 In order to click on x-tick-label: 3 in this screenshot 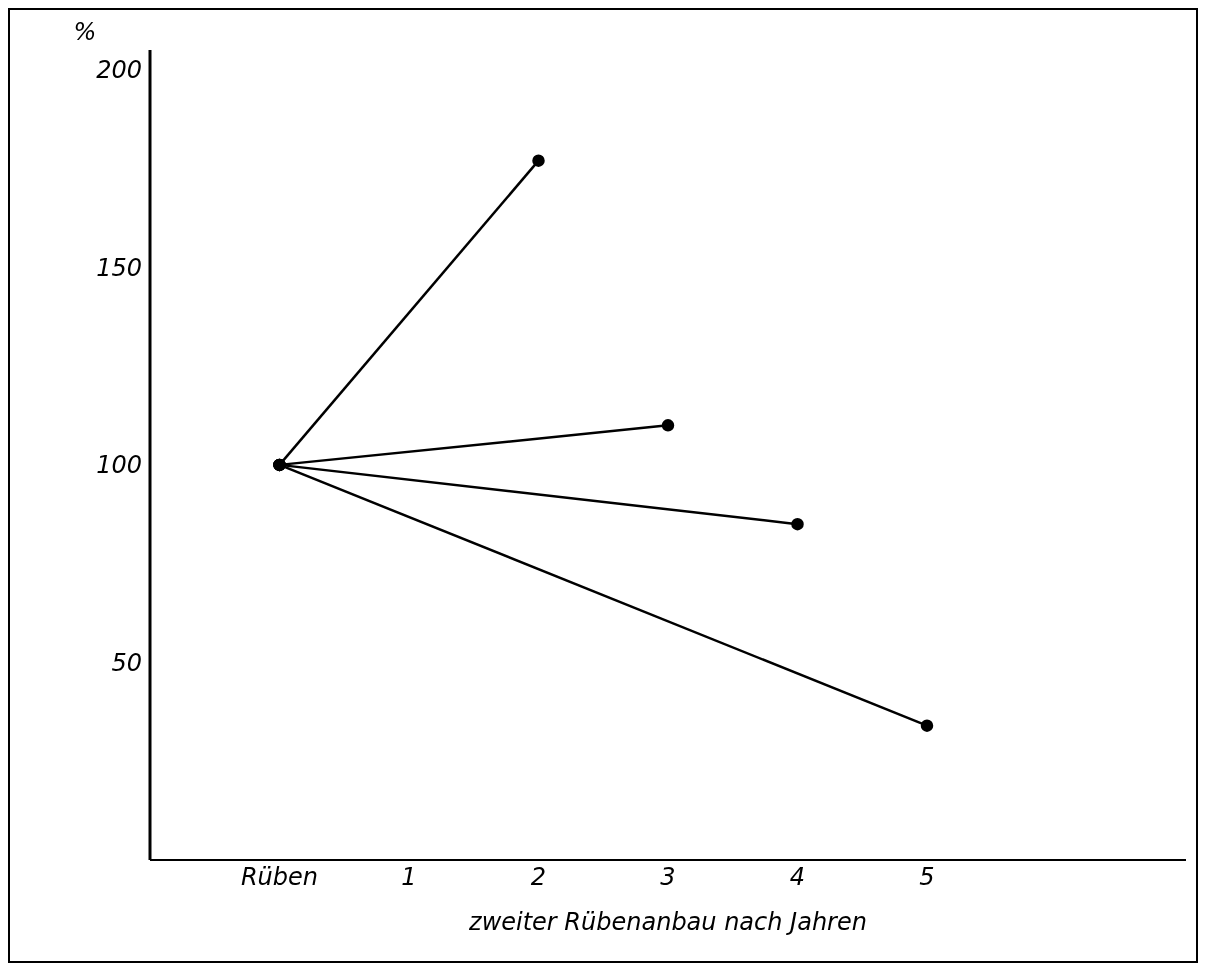, I will do `click(668, 877)`.